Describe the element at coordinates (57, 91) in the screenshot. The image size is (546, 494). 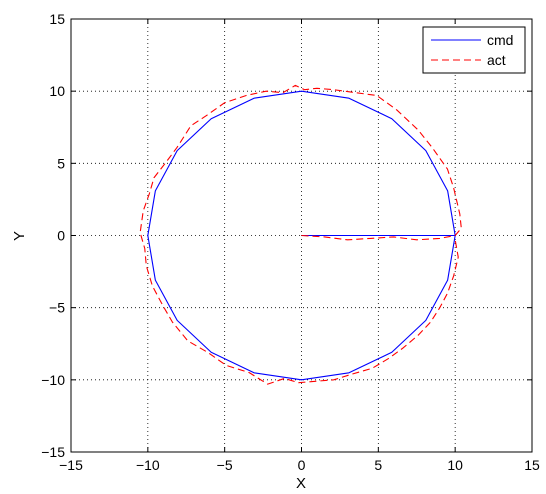
I see `y-tick-label: 10` at that location.